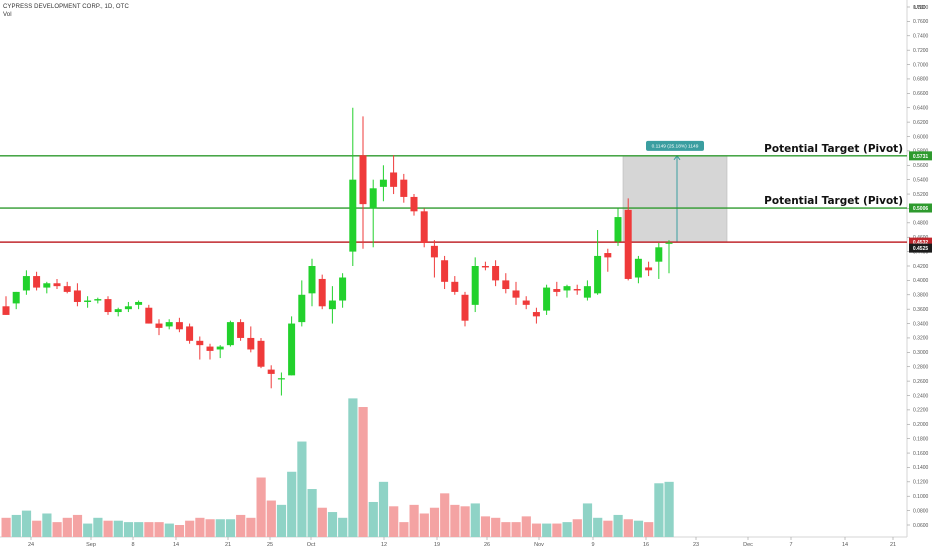 The height and width of the screenshot is (550, 932). I want to click on measure-label-box, so click(675, 145).